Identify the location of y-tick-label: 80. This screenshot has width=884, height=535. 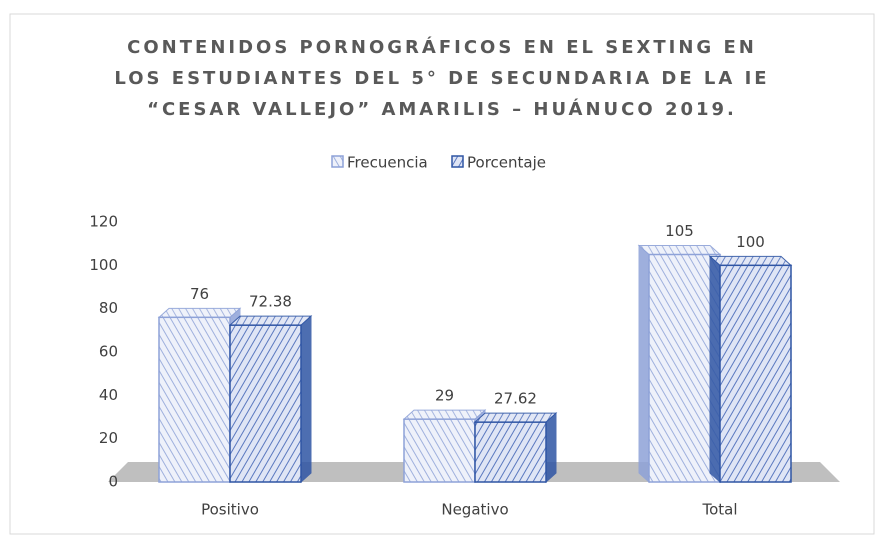
(108, 308).